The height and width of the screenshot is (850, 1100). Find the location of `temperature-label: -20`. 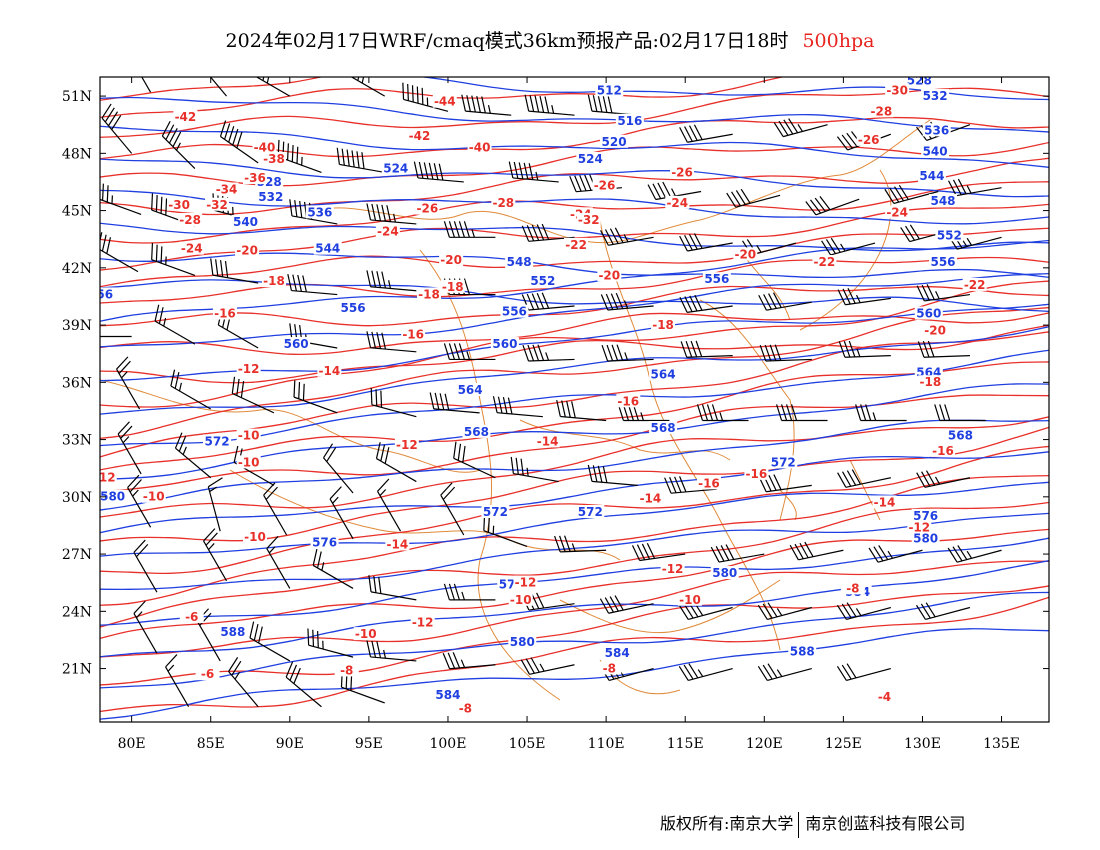

temperature-label: -20 is located at coordinates (609, 275).